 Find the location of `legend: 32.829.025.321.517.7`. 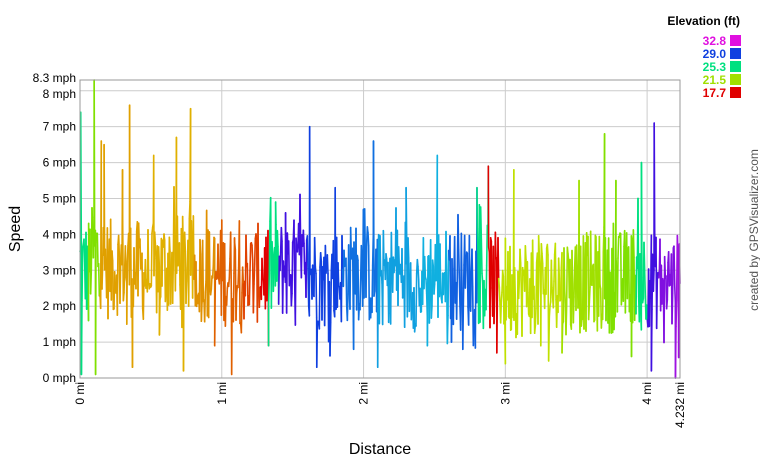

legend: 32.829.025.321.517.7 is located at coordinates (722, 67).